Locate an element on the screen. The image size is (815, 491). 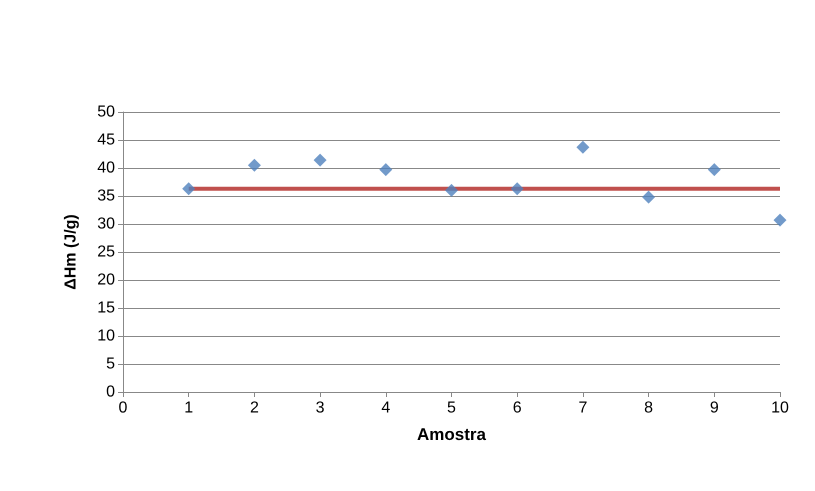
y-tick-label: 50 is located at coordinates (106, 112).